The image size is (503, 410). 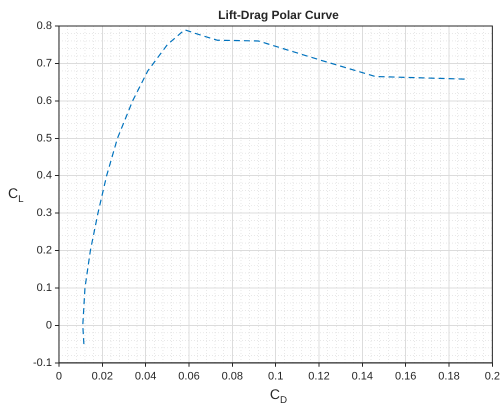 I want to click on x-tick-label: 0.18, so click(x=449, y=376).